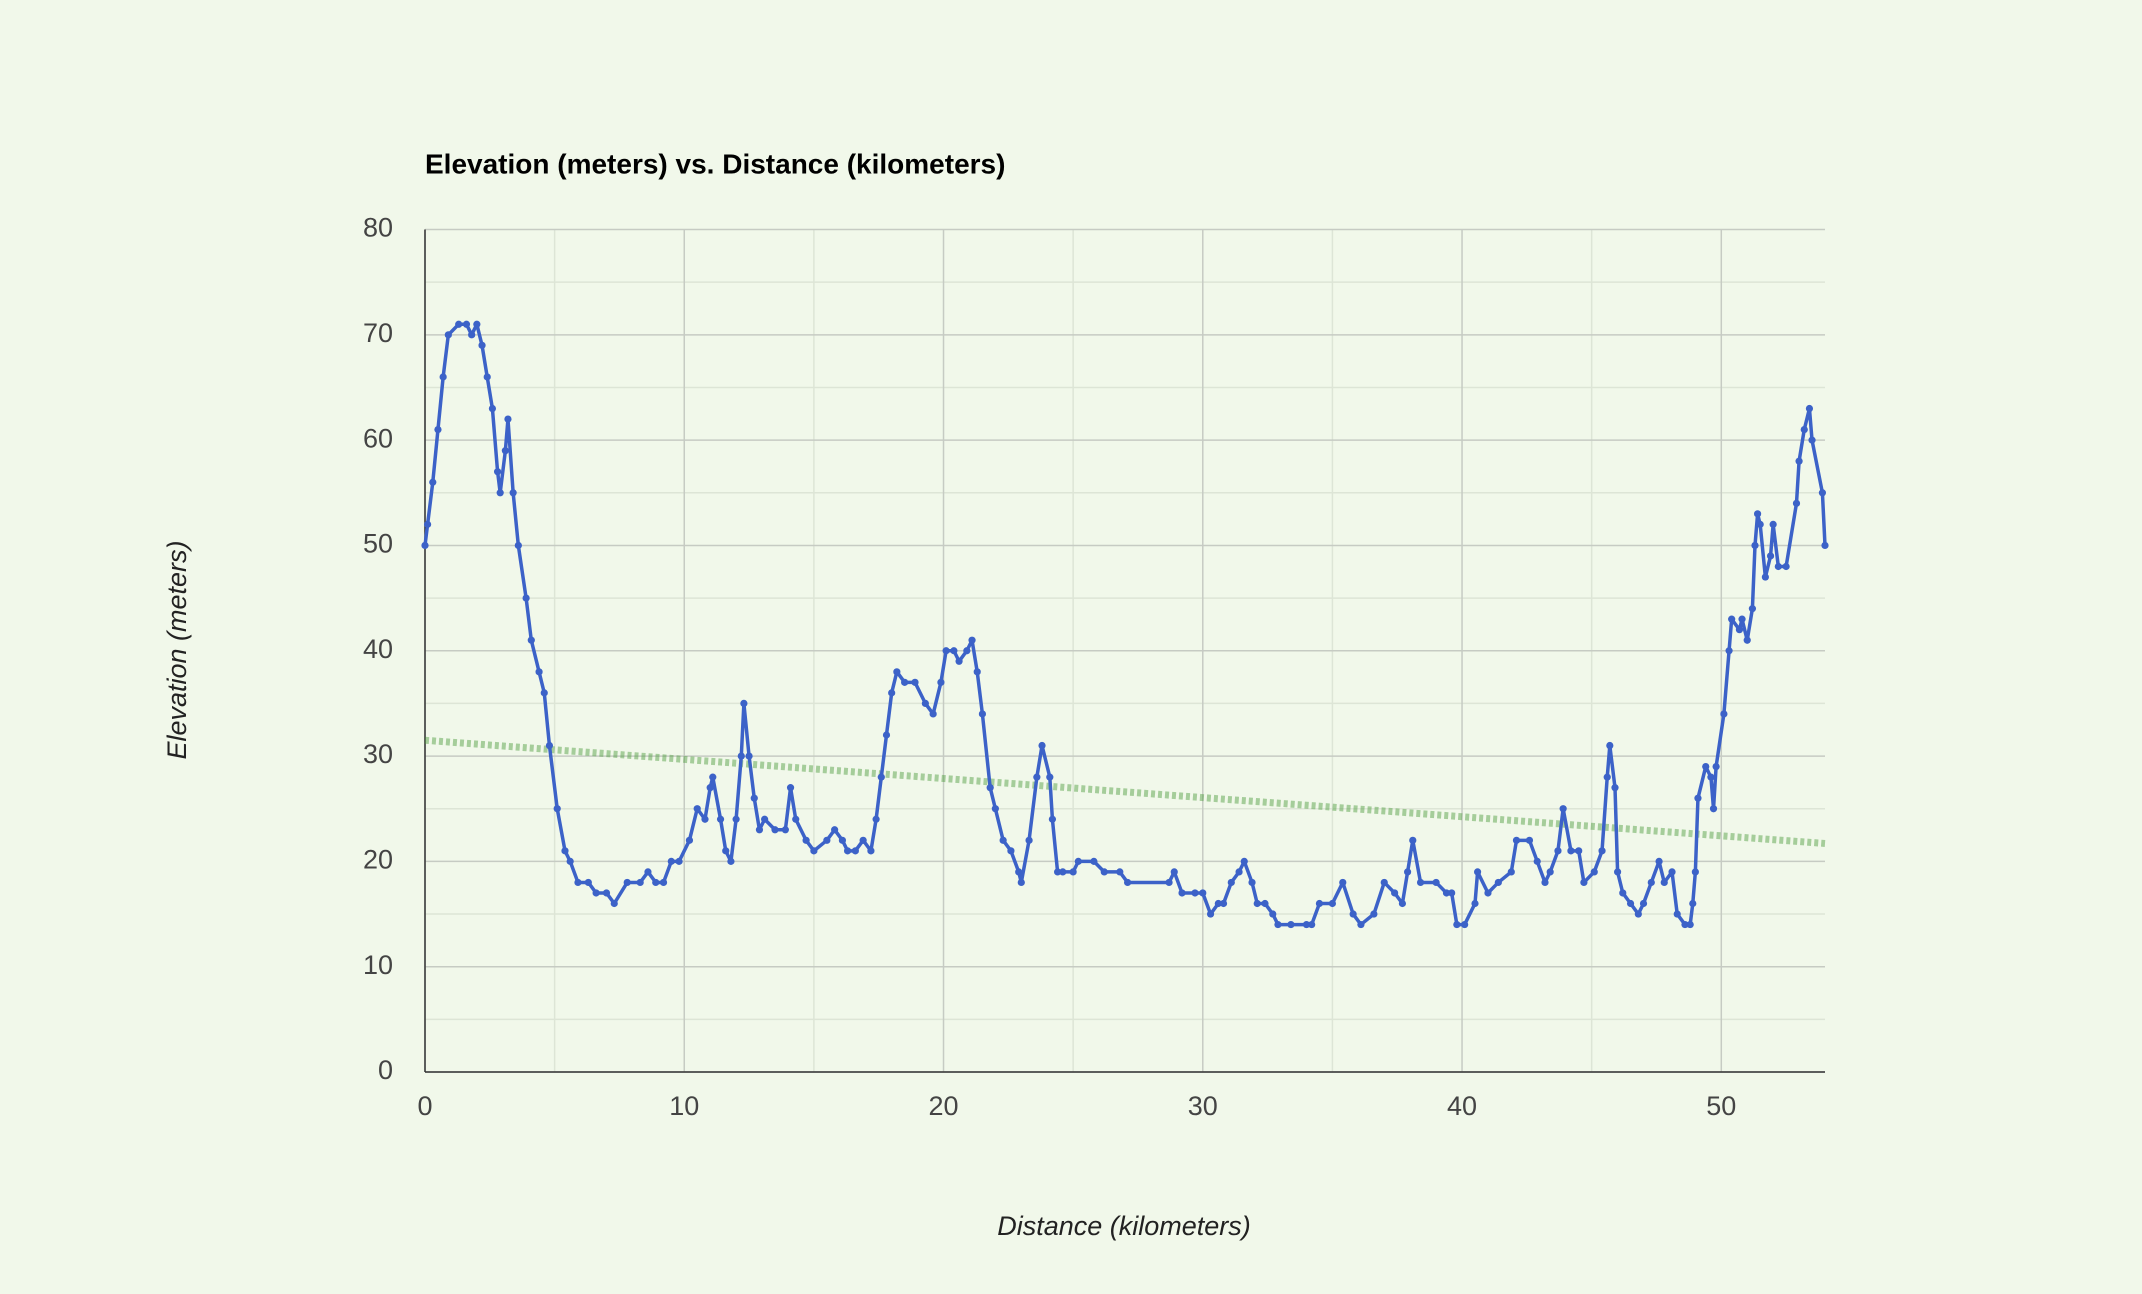 This screenshot has width=2142, height=1294. What do you see at coordinates (424, 1106) in the screenshot?
I see `x-tick-label: 0` at bounding box center [424, 1106].